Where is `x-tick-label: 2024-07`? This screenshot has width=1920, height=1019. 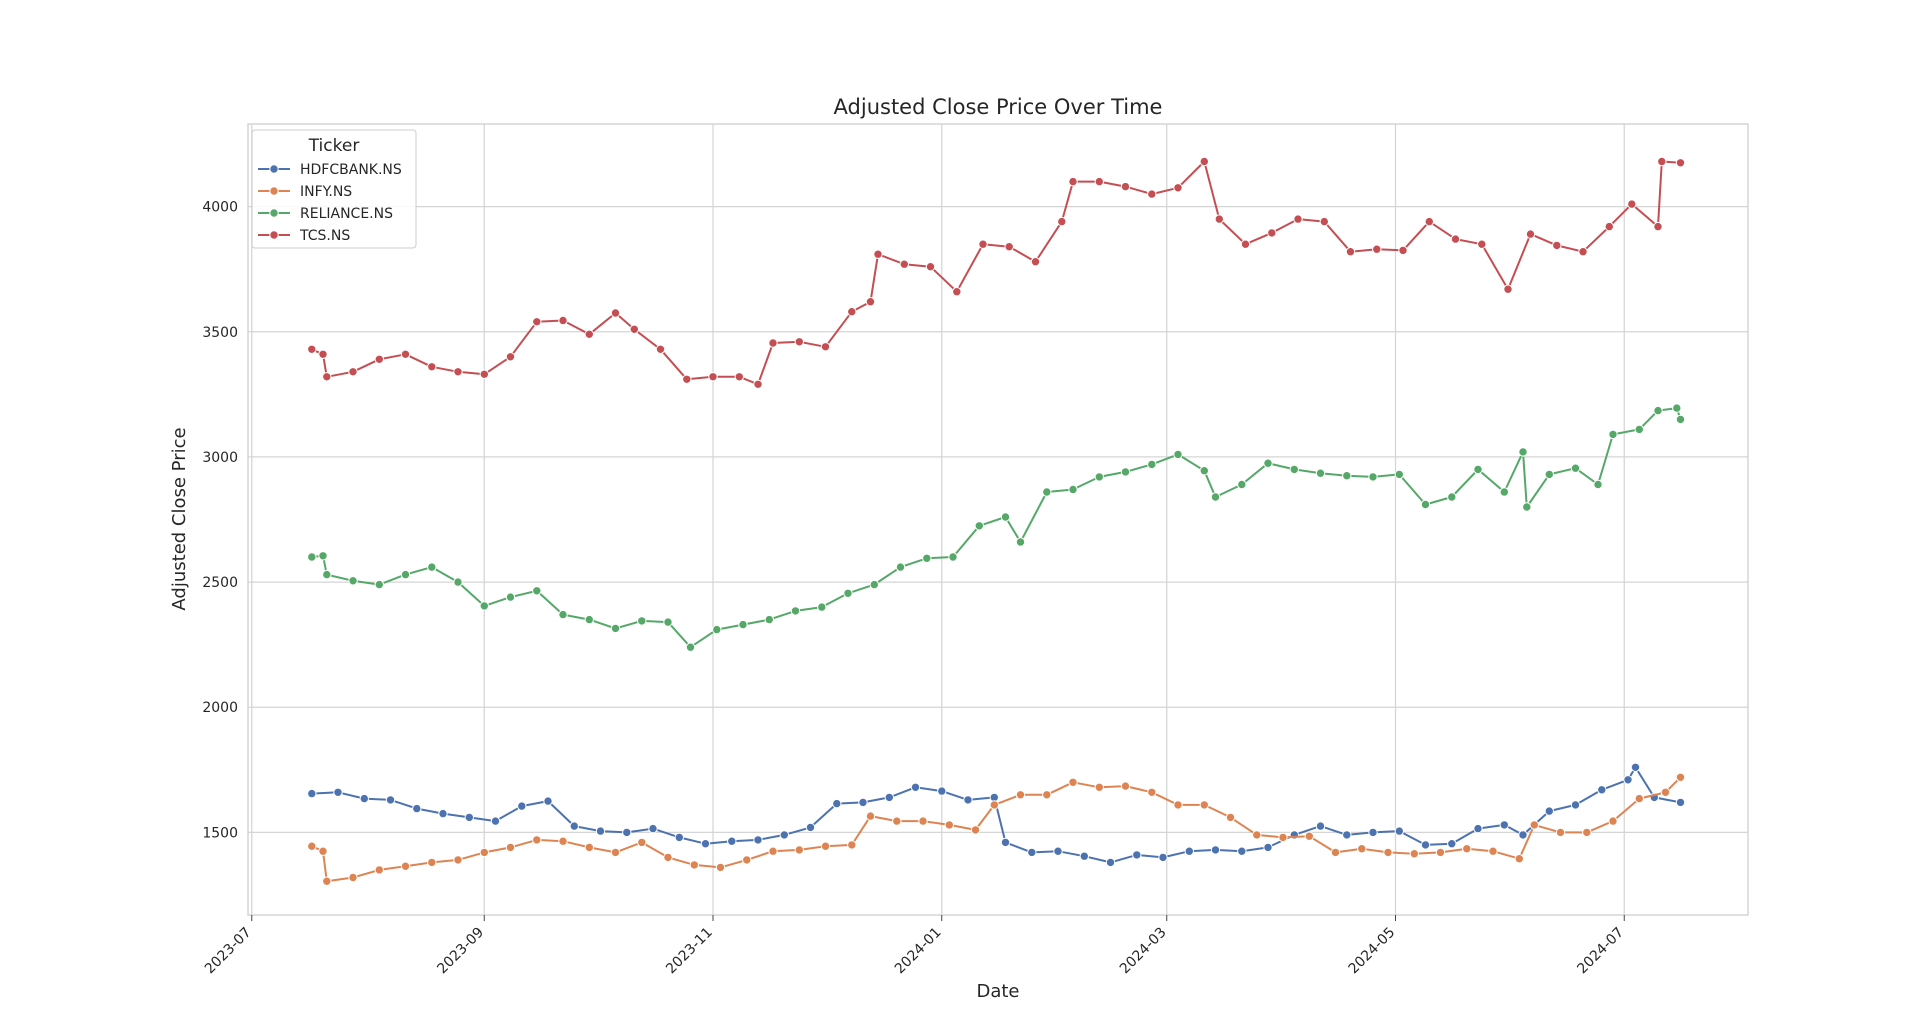
x-tick-label: 2024-07 is located at coordinates (1600, 951).